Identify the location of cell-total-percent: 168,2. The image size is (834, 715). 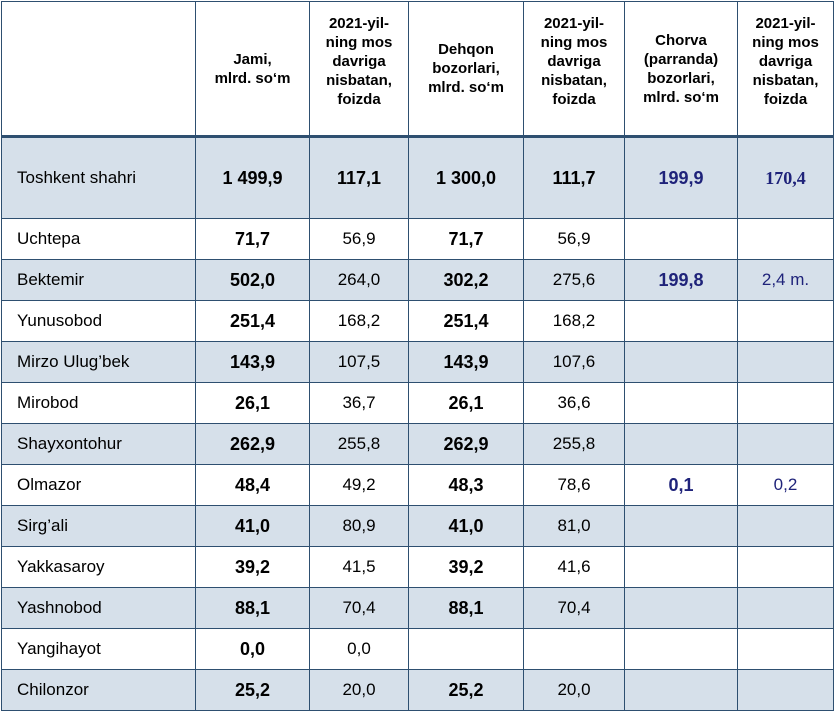
(359, 321).